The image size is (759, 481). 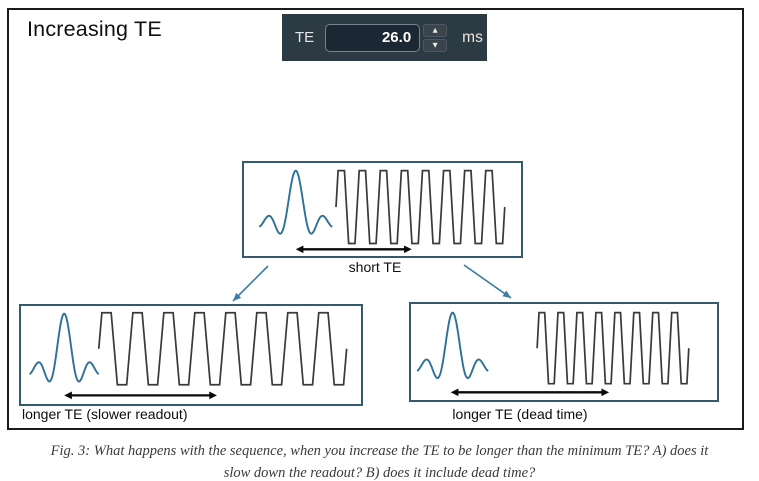 I want to click on figure-title: Increasing TE, so click(x=94, y=29).